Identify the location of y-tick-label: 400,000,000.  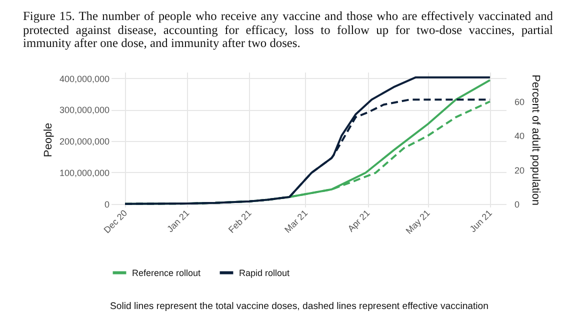
(84, 78).